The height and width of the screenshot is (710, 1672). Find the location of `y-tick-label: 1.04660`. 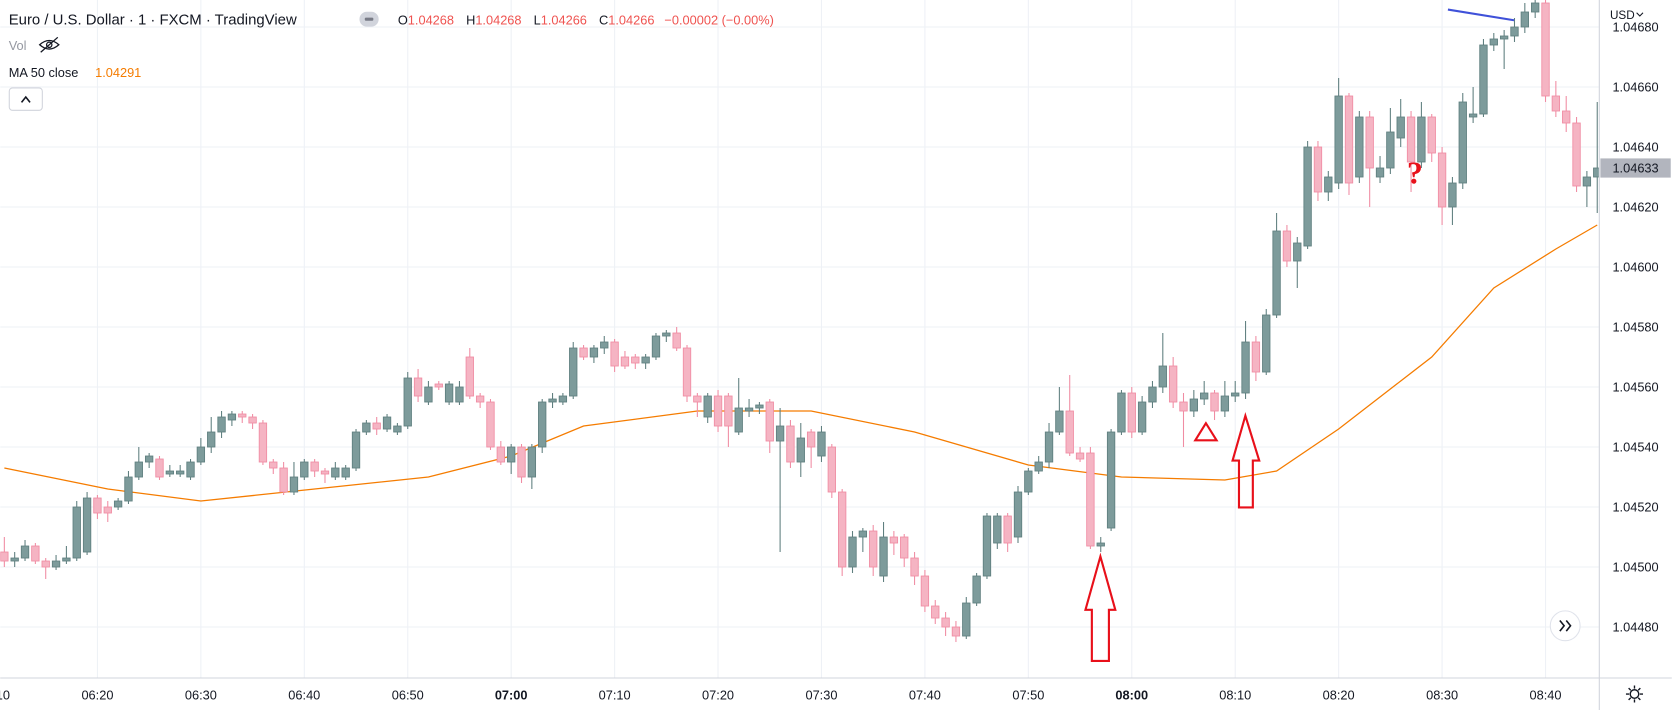

y-tick-label: 1.04660 is located at coordinates (1635, 86).